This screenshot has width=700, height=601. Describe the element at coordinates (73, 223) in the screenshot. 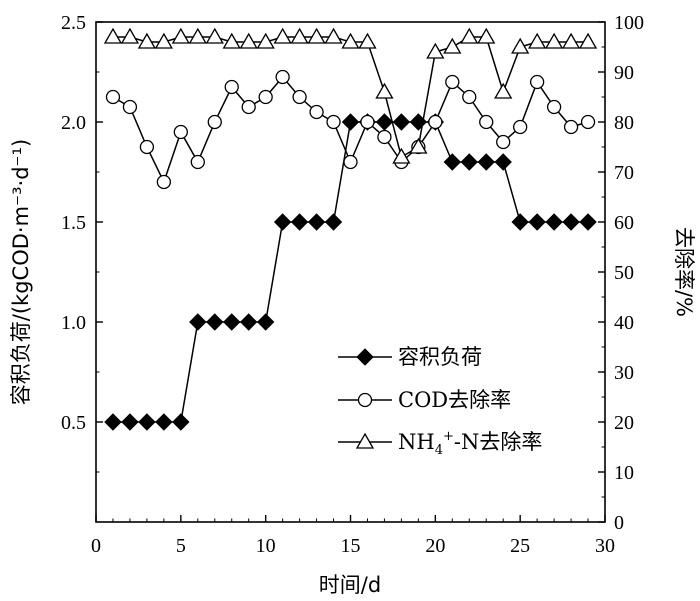

I see `left-tick-label: 1.5` at that location.